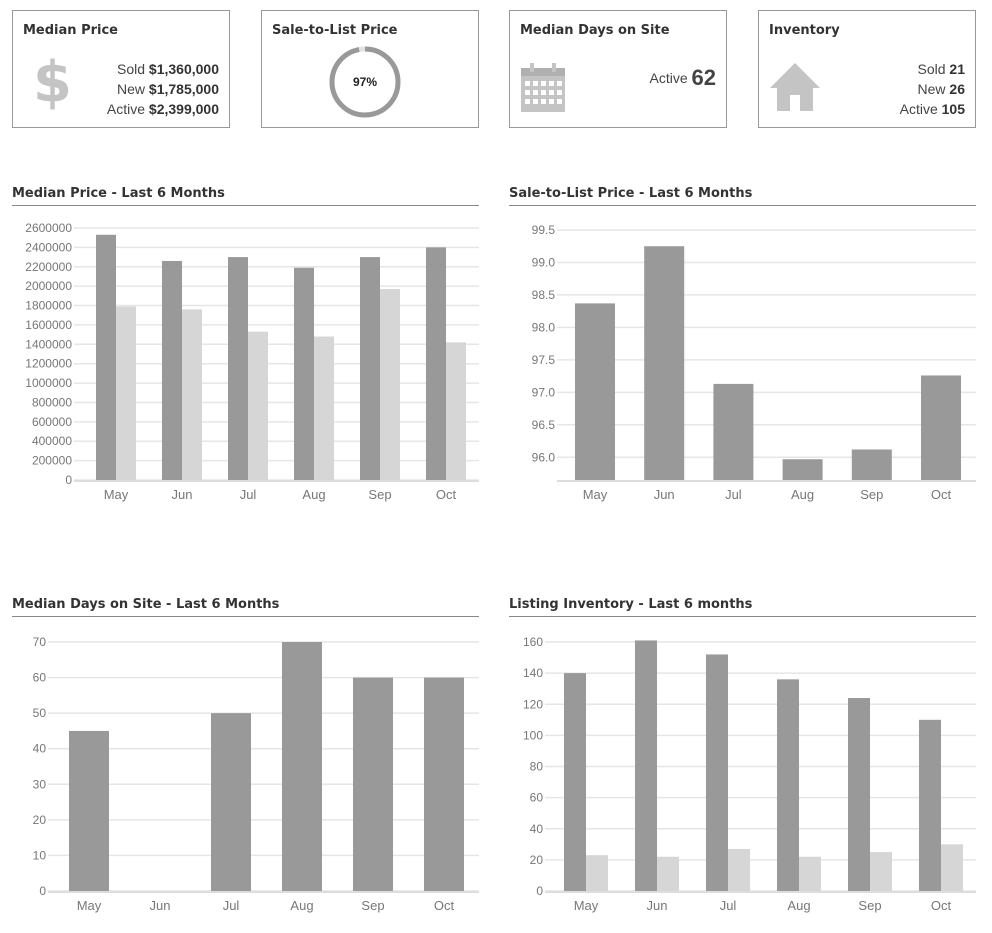  Describe the element at coordinates (957, 69) in the screenshot. I see `sold-value: 21` at that location.